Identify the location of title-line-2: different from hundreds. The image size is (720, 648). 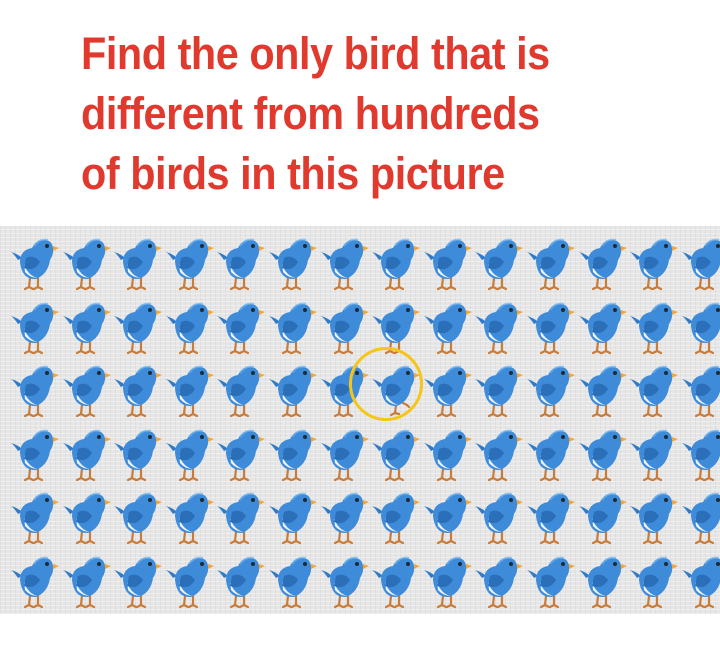
(310, 113).